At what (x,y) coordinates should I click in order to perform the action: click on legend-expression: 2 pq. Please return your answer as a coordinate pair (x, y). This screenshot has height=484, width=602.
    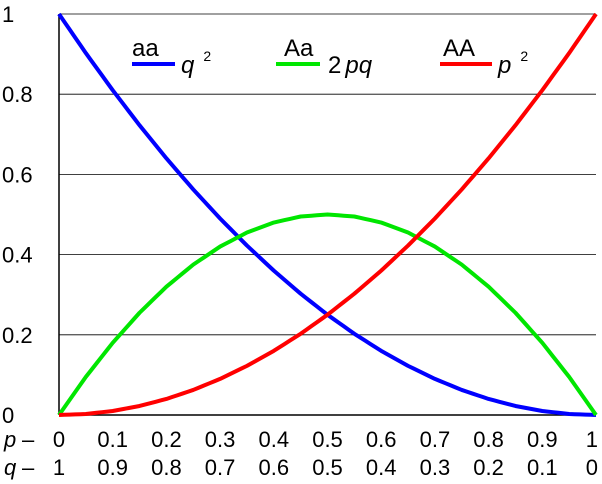
    Looking at the image, I should click on (350, 65).